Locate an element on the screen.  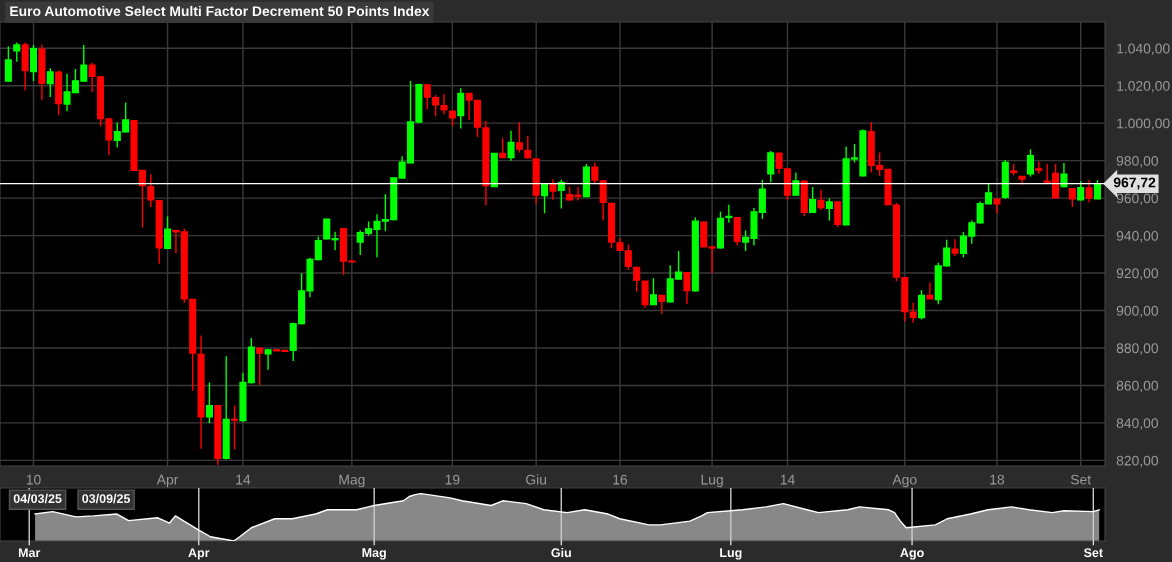
y-tick-label: 820,00 is located at coordinates (1137, 461).